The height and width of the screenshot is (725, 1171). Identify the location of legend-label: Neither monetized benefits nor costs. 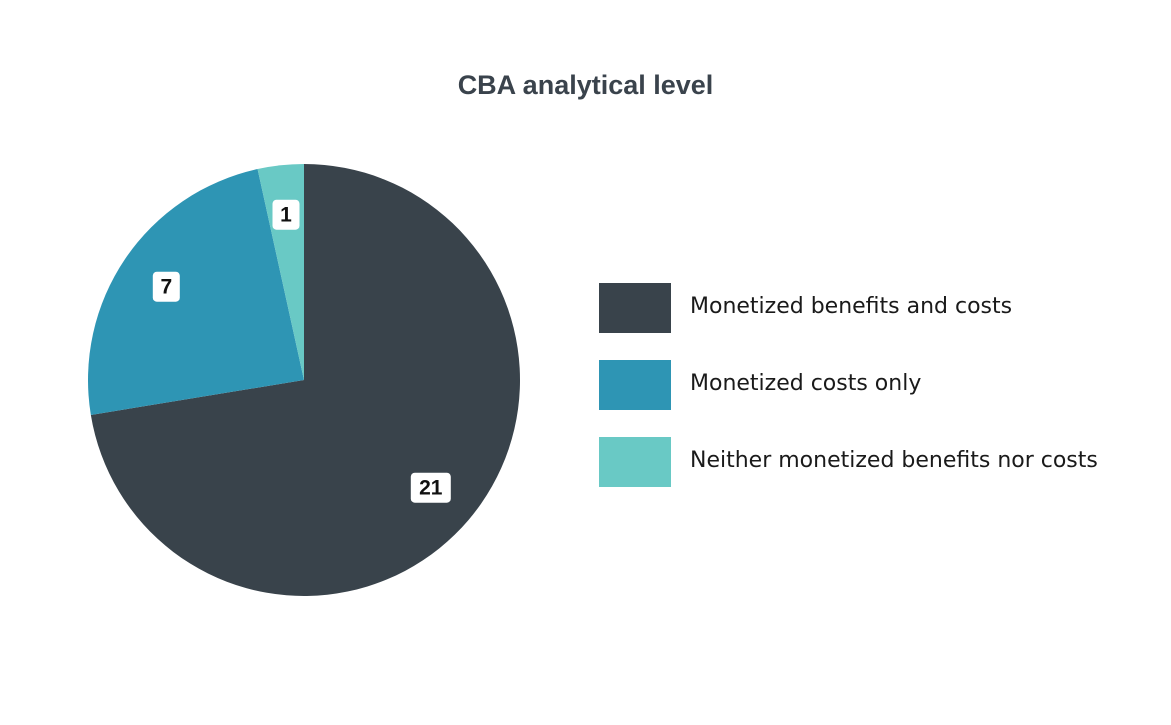
(894, 460).